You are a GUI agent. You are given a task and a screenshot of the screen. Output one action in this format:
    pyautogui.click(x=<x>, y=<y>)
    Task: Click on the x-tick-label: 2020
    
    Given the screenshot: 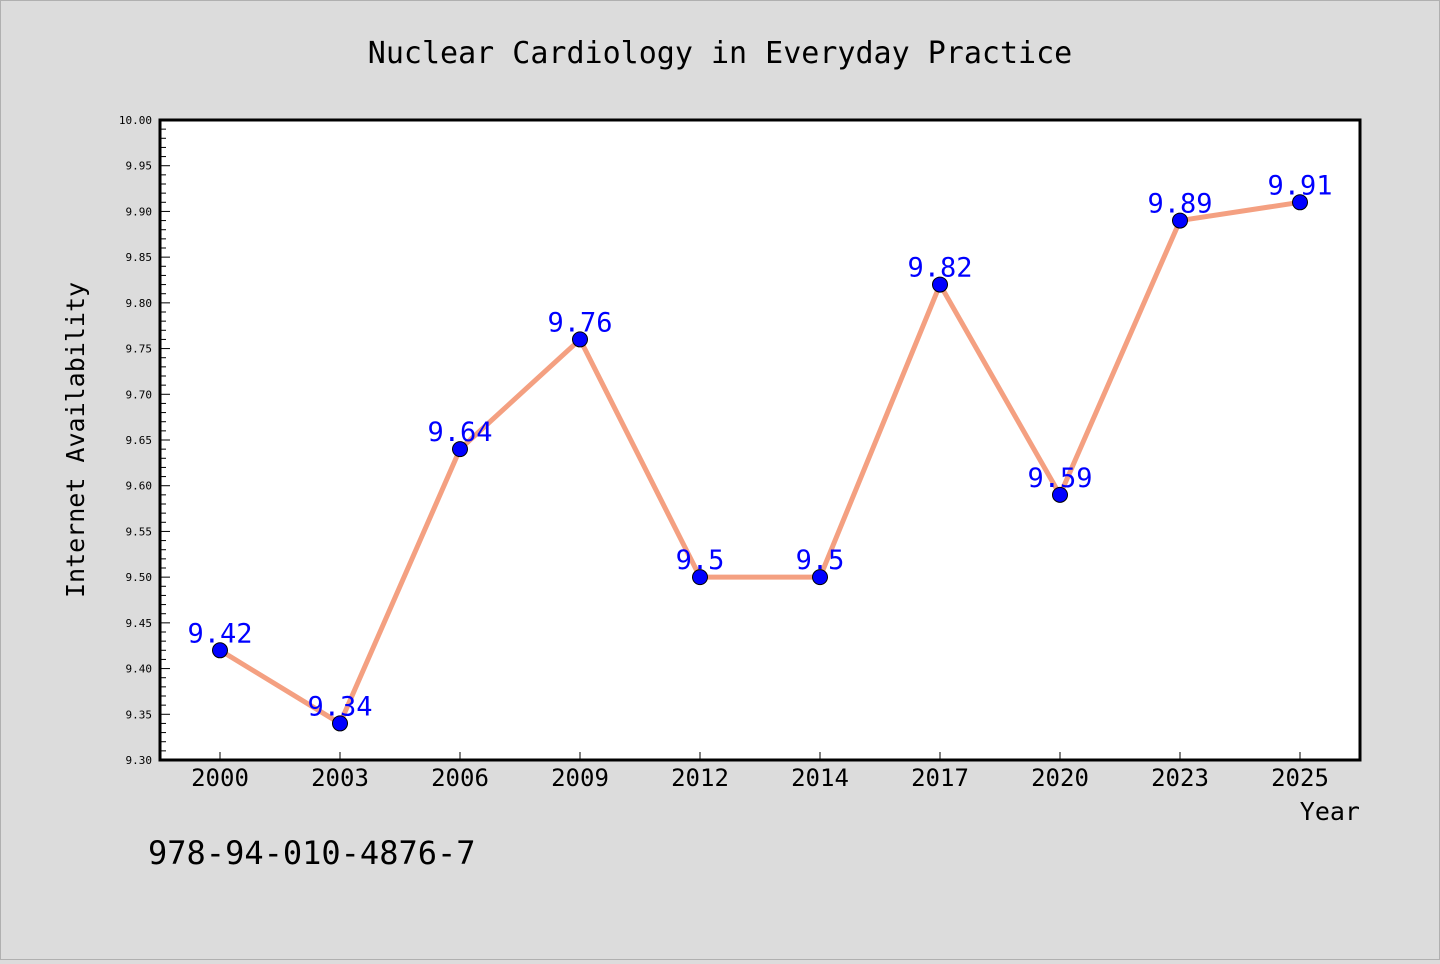 What is the action you would take?
    pyautogui.click(x=1060, y=778)
    